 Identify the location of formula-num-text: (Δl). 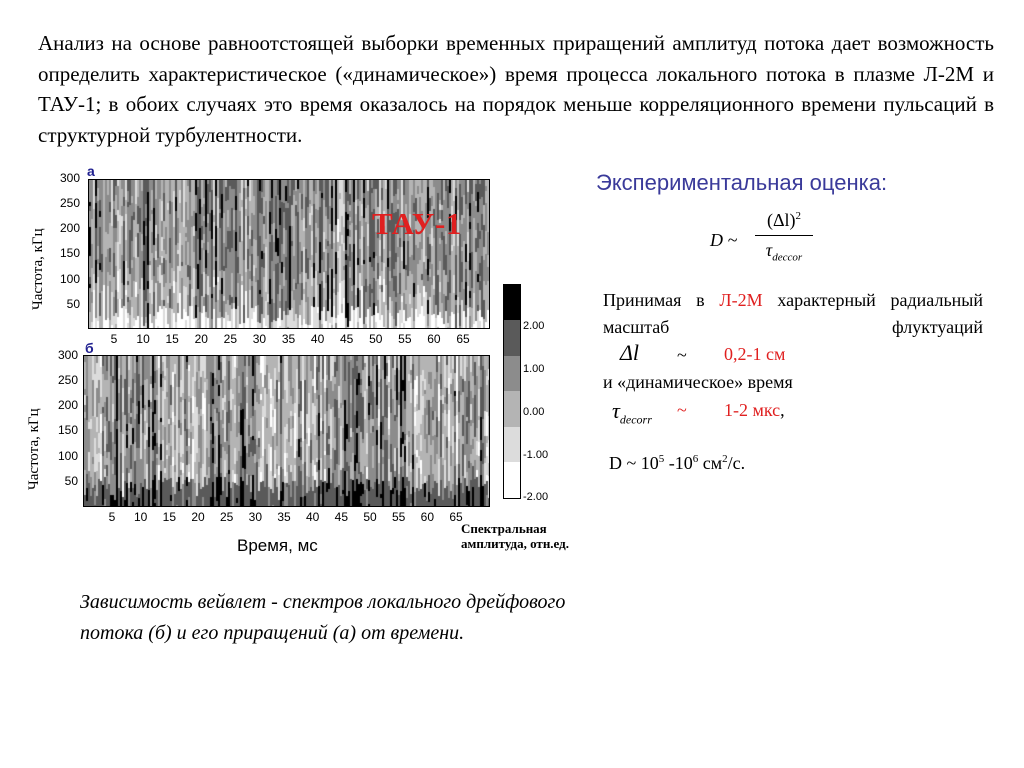
(781, 220).